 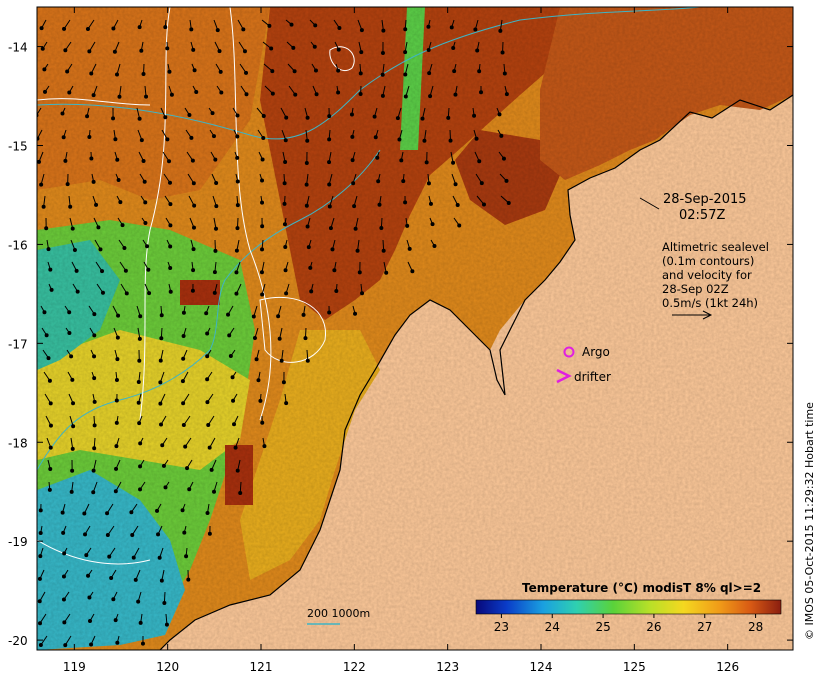 I want to click on lon-tick-label: 126, so click(x=727, y=667).